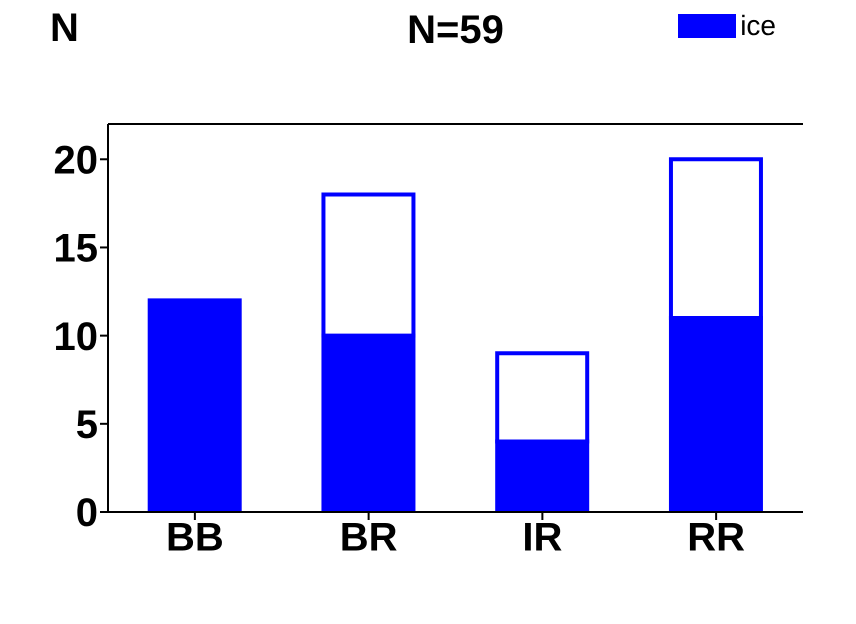 This screenshot has width=856, height=624. I want to click on chart-title: N=59, so click(455, 30).